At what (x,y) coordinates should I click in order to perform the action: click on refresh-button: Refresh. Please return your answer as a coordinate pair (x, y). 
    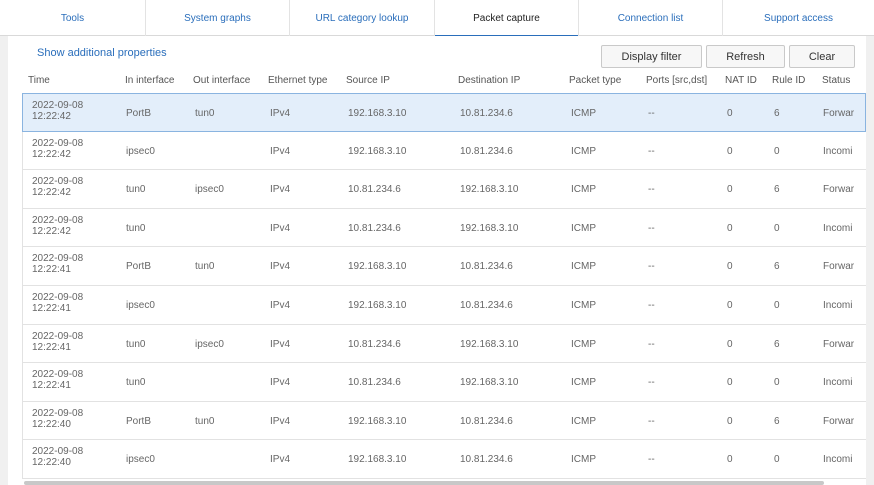
    Looking at the image, I should click on (745, 56).